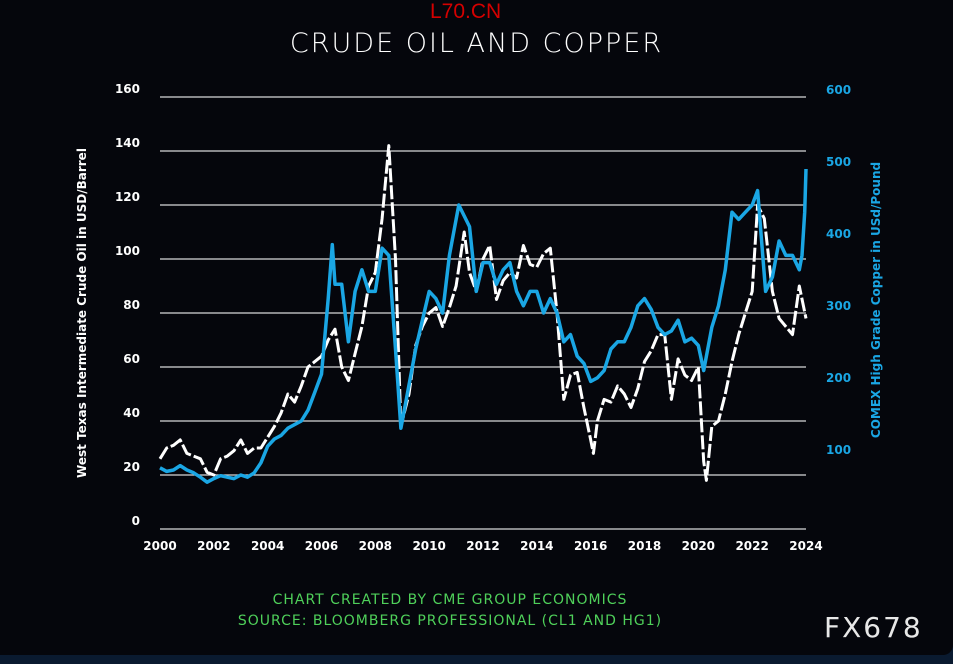 Image resolution: width=953 pixels, height=664 pixels. Describe the element at coordinates (838, 162) in the screenshot. I see `y2-tick-label: 500` at that location.